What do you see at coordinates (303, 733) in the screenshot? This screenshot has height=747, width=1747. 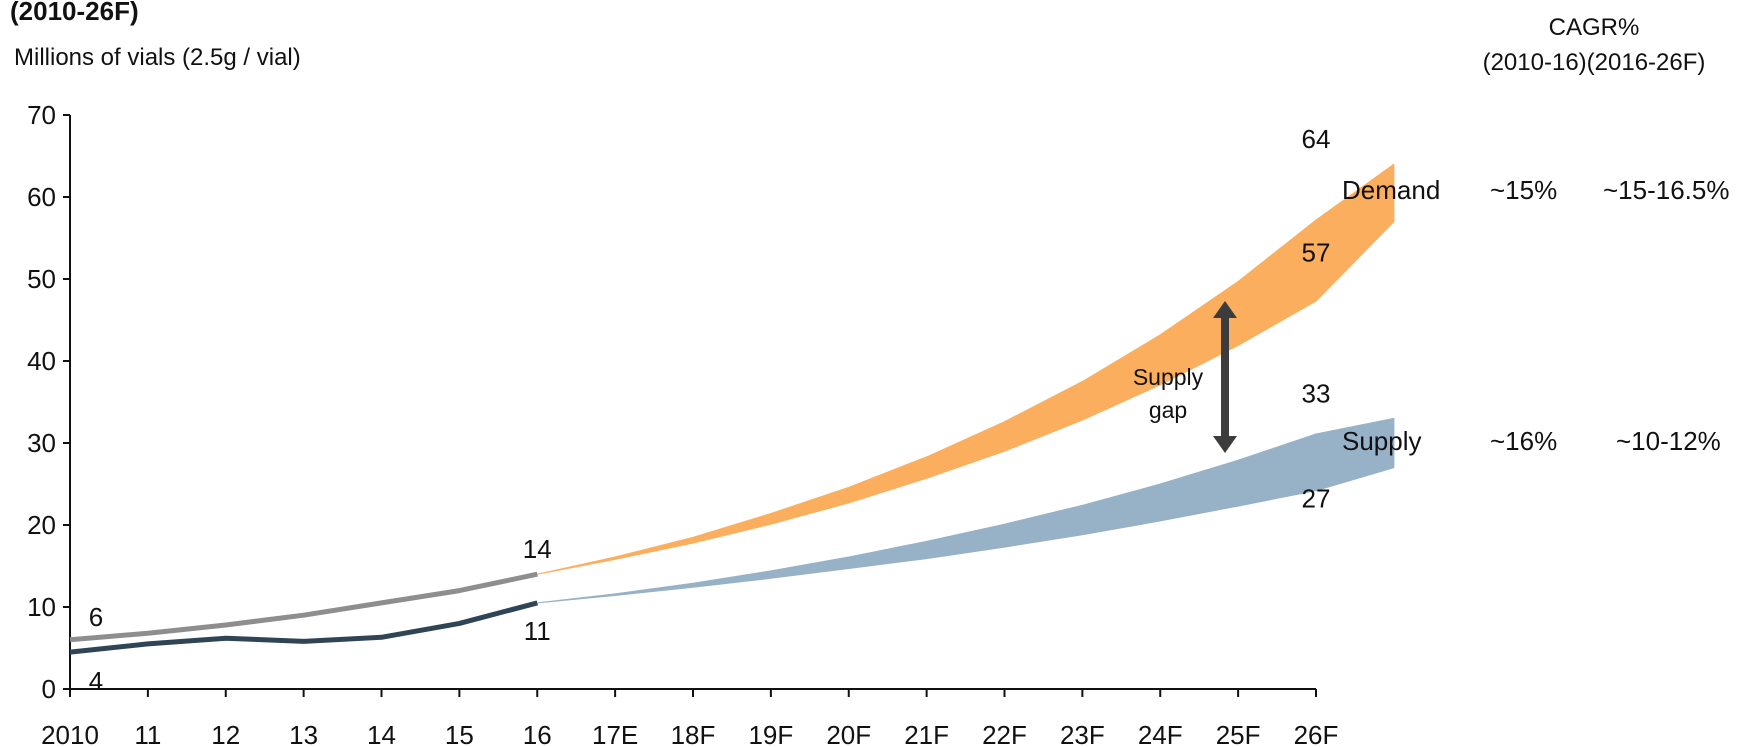 I see `x-tick-label: 13` at bounding box center [303, 733].